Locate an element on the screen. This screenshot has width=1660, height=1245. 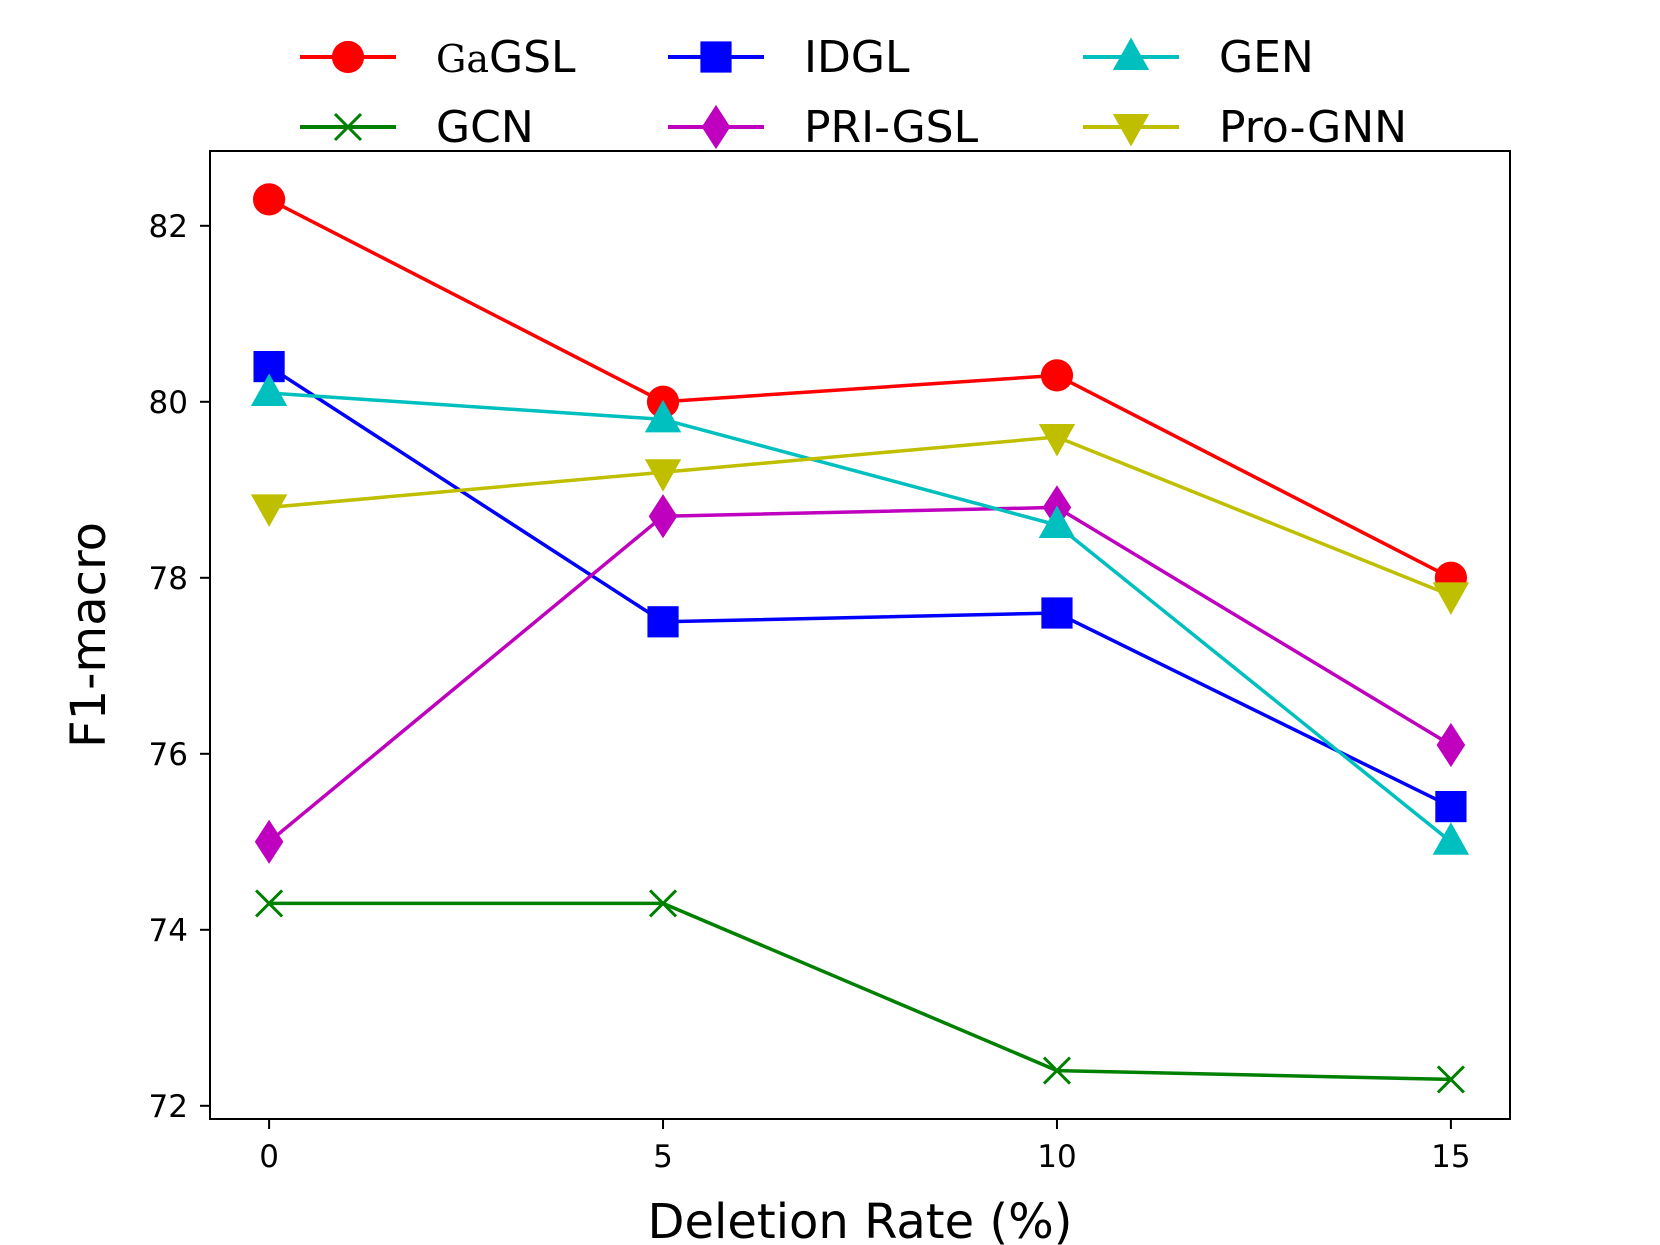
legend-item-idgl: IDGL is located at coordinates (789, 57).